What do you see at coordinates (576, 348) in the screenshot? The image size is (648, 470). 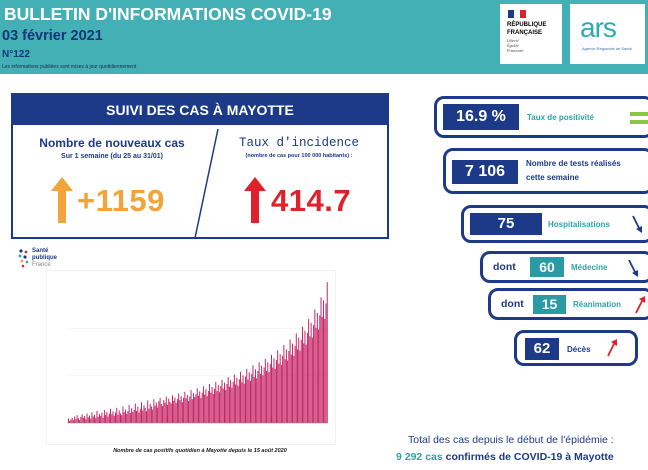 I see `deces-card: 62 Décès` at bounding box center [576, 348].